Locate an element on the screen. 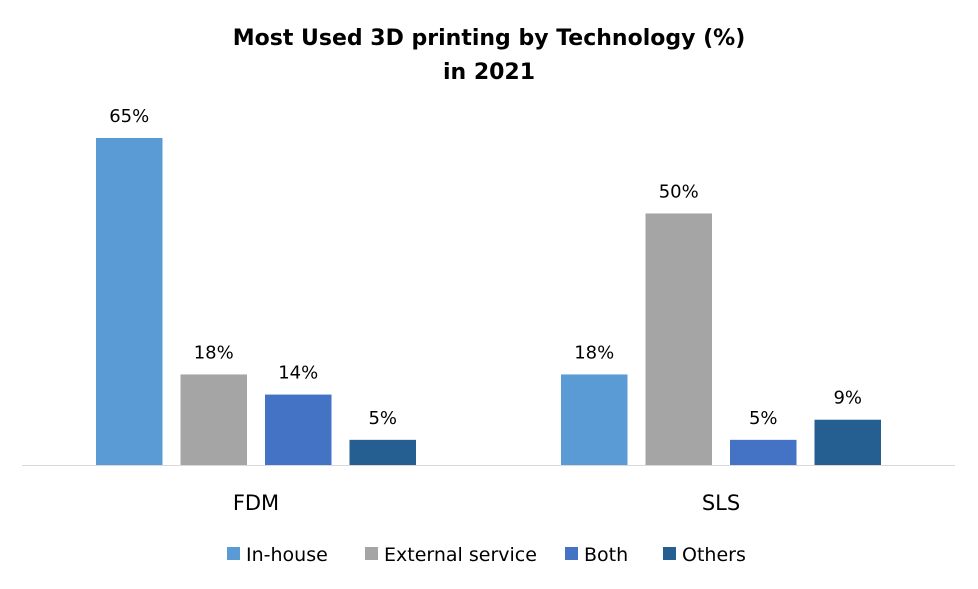 The width and height of the screenshot is (978, 589). legend: In-house External service Both Others is located at coordinates (486, 555).